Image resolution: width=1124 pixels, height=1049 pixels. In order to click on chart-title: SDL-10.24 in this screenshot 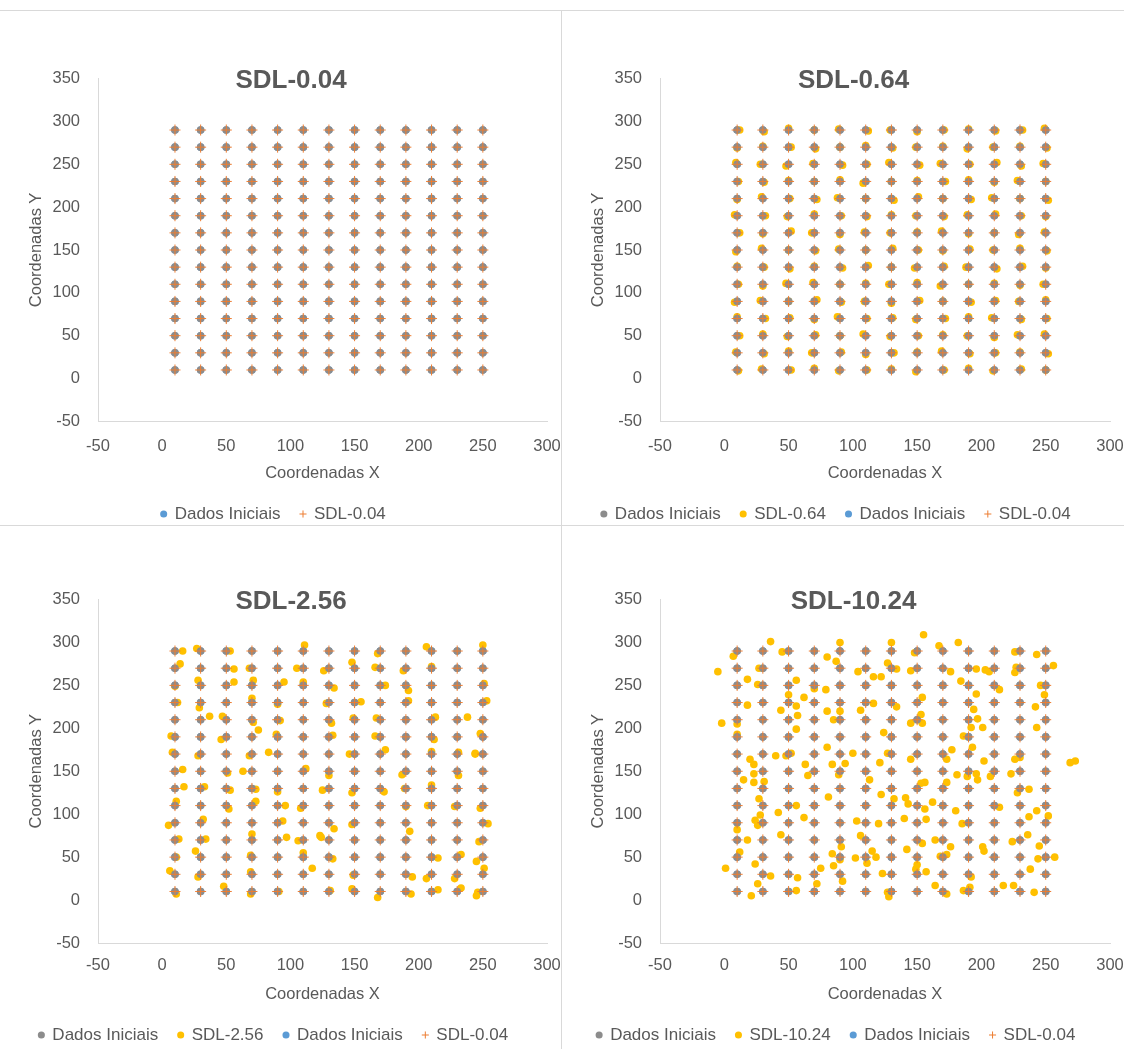, I will do `click(853, 599)`.